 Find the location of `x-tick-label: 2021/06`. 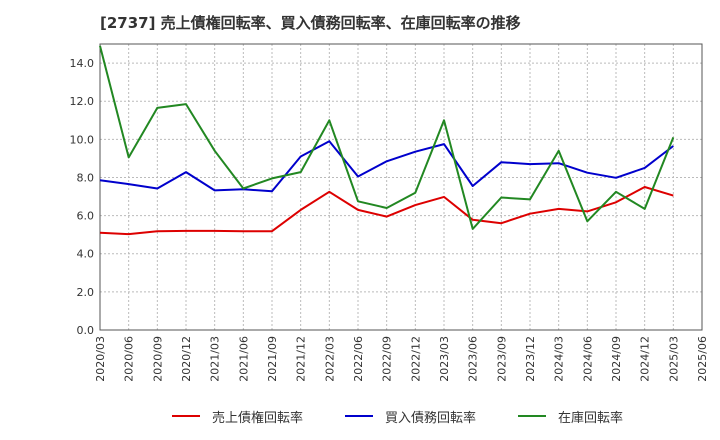

x-tick-label: 2021/06 is located at coordinates (243, 359).